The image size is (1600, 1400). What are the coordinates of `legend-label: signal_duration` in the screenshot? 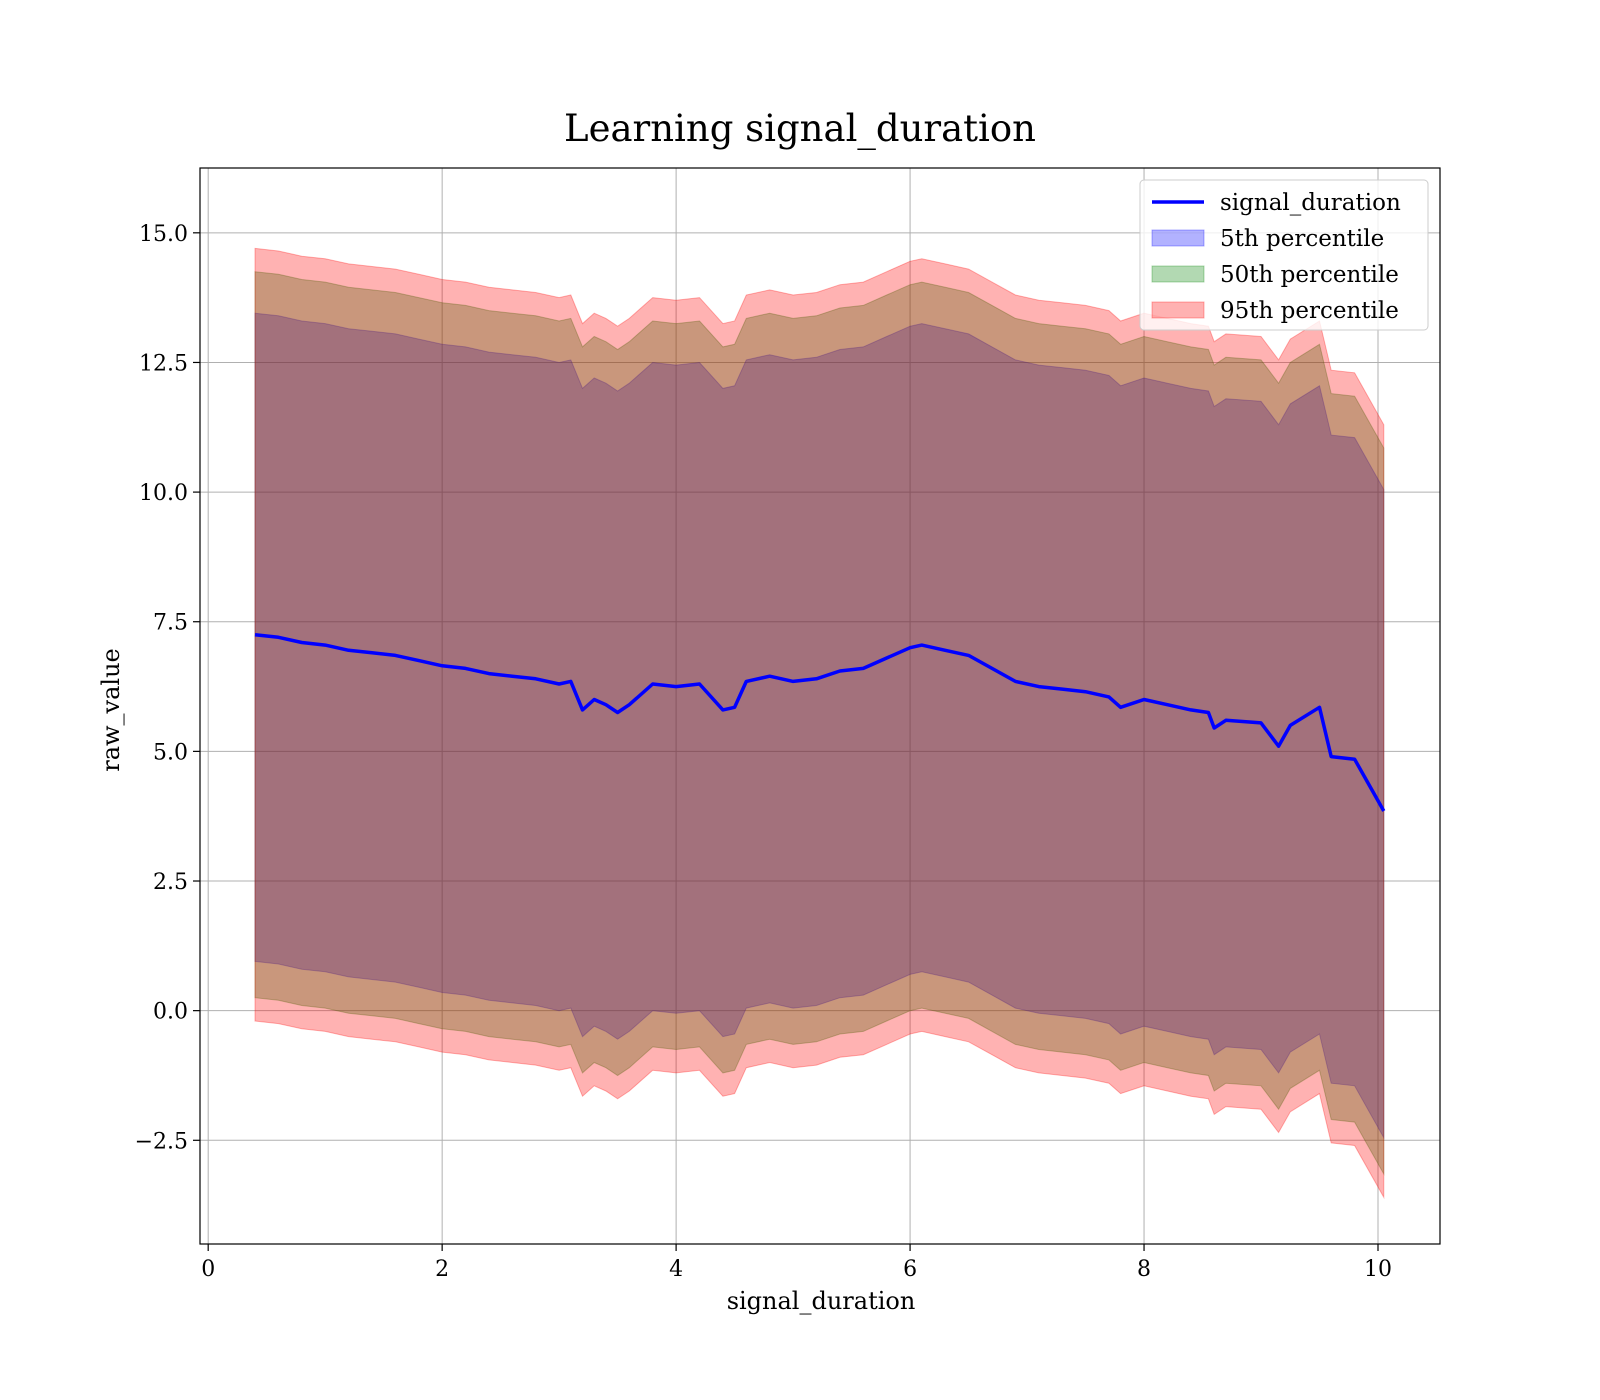 It's located at (1310, 203).